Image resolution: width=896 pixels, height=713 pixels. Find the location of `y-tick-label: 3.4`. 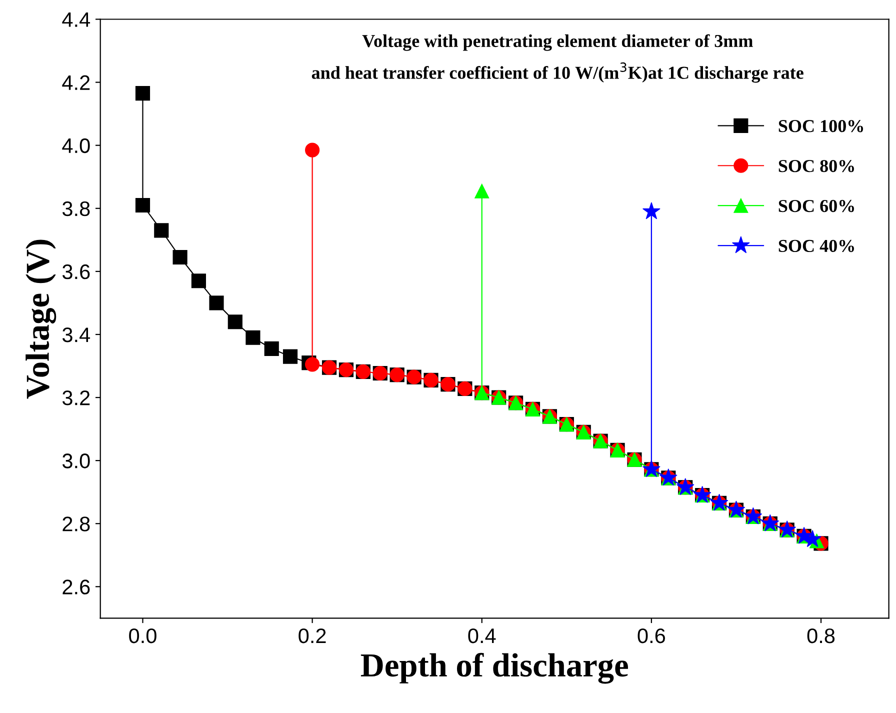

y-tick-label: 3.4 is located at coordinates (76, 334).